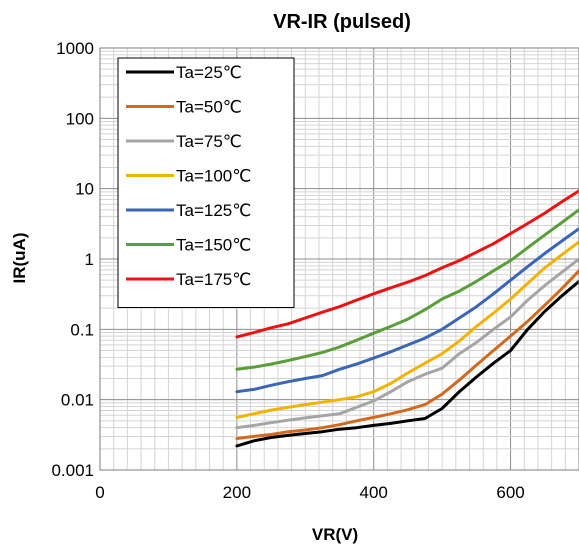 The image size is (579, 553). I want to click on legend-label: Ta=125℃, so click(213, 210).